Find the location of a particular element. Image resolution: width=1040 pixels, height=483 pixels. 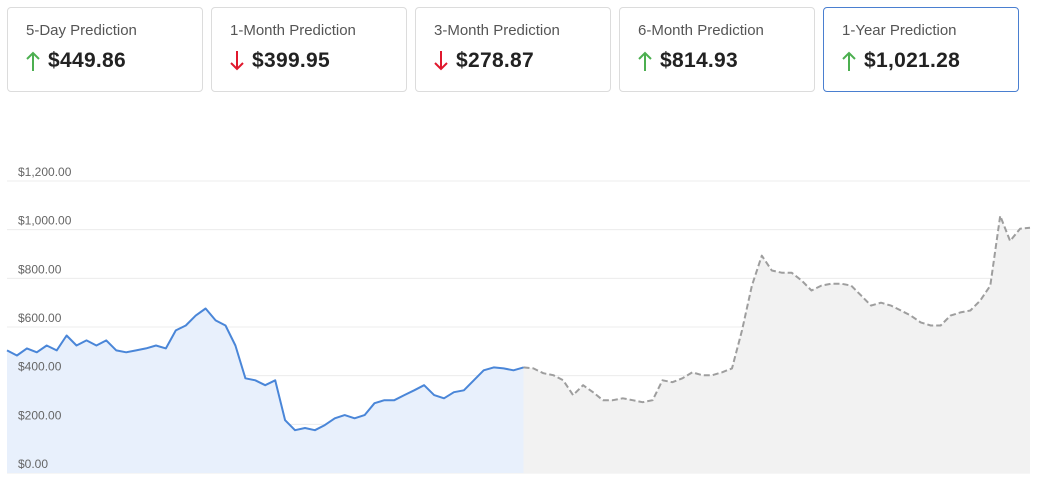

line is located at coordinates (265, 369).